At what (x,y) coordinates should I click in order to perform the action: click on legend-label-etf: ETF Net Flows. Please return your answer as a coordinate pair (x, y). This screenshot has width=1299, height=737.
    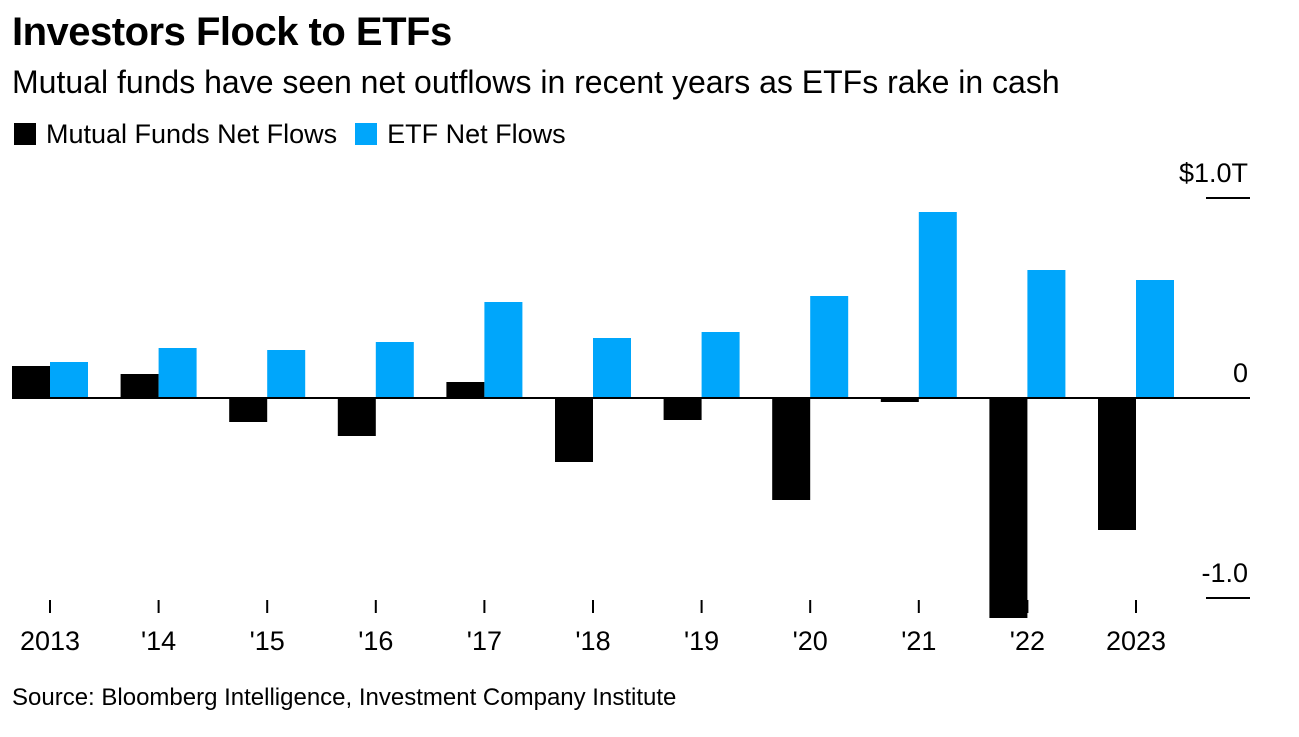
    Looking at the image, I should click on (476, 134).